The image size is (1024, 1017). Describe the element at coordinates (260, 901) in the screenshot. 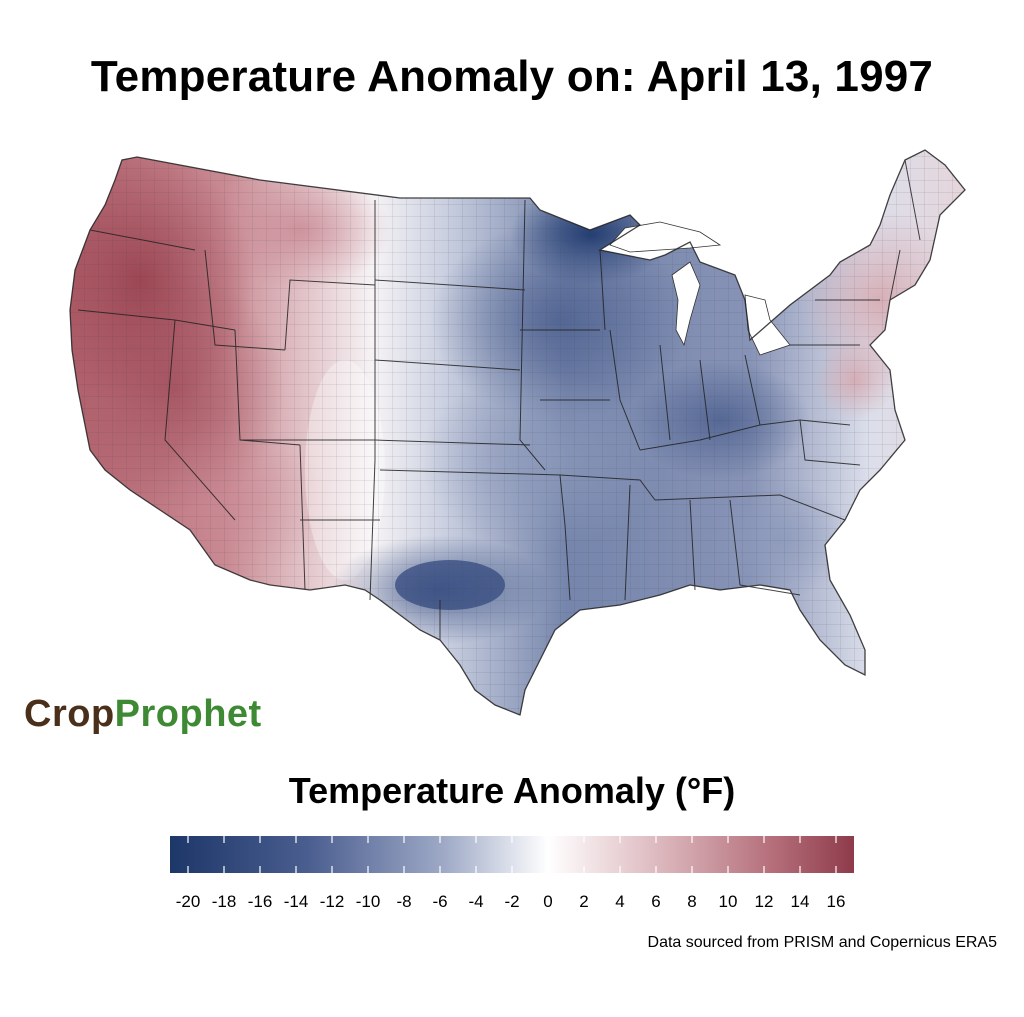

I see `legend-tick-label: -16` at that location.